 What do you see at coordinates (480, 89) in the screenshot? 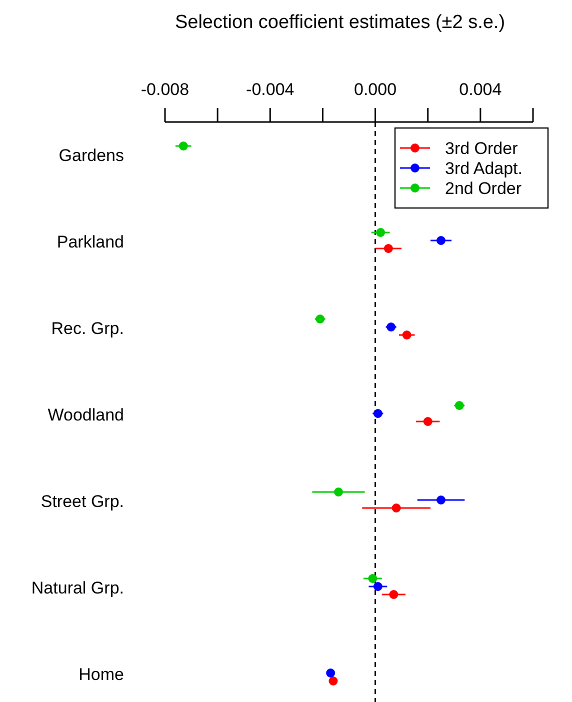
I see `x-tick-label: 0.004` at bounding box center [480, 89].